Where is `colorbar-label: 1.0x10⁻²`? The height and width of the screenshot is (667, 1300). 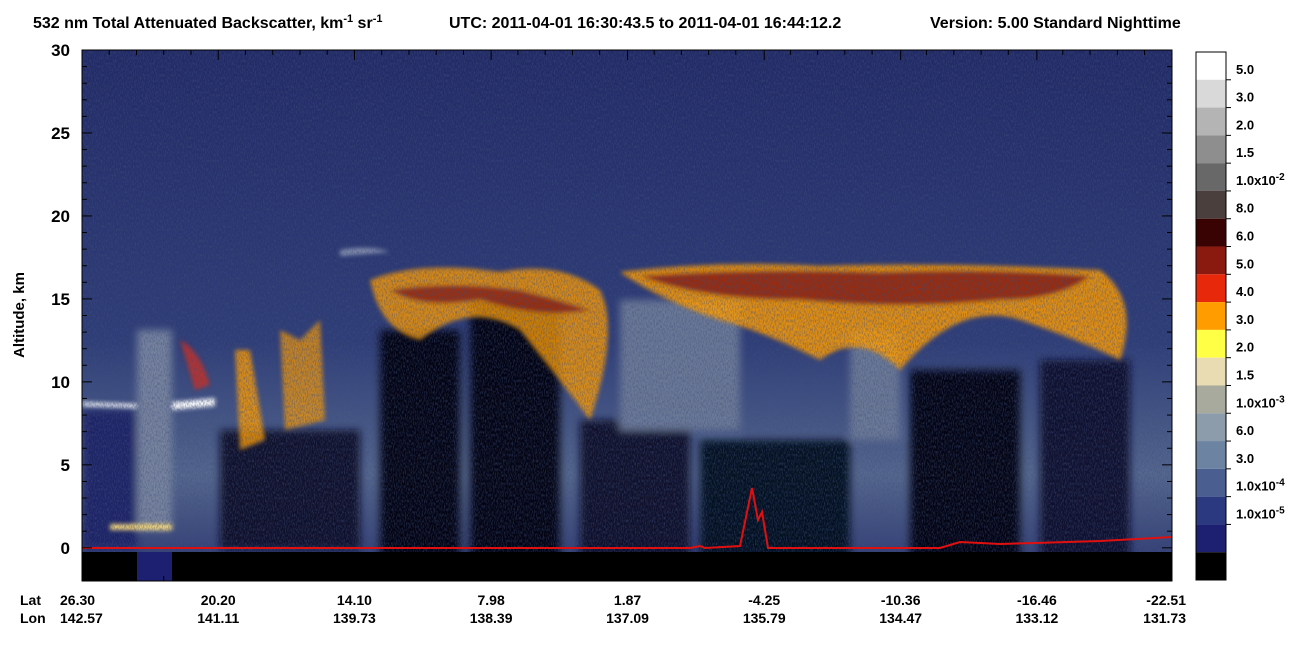
colorbar-label: 1.0x10⁻² is located at coordinates (1260, 179).